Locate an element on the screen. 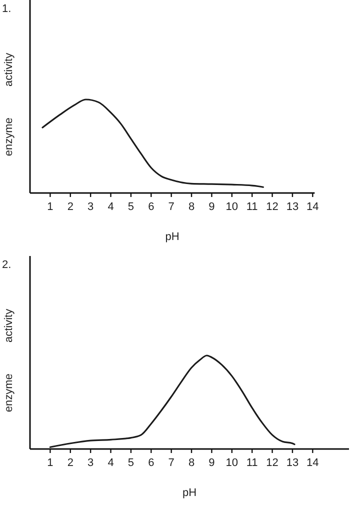  chart-title: 2. is located at coordinates (7, 265).